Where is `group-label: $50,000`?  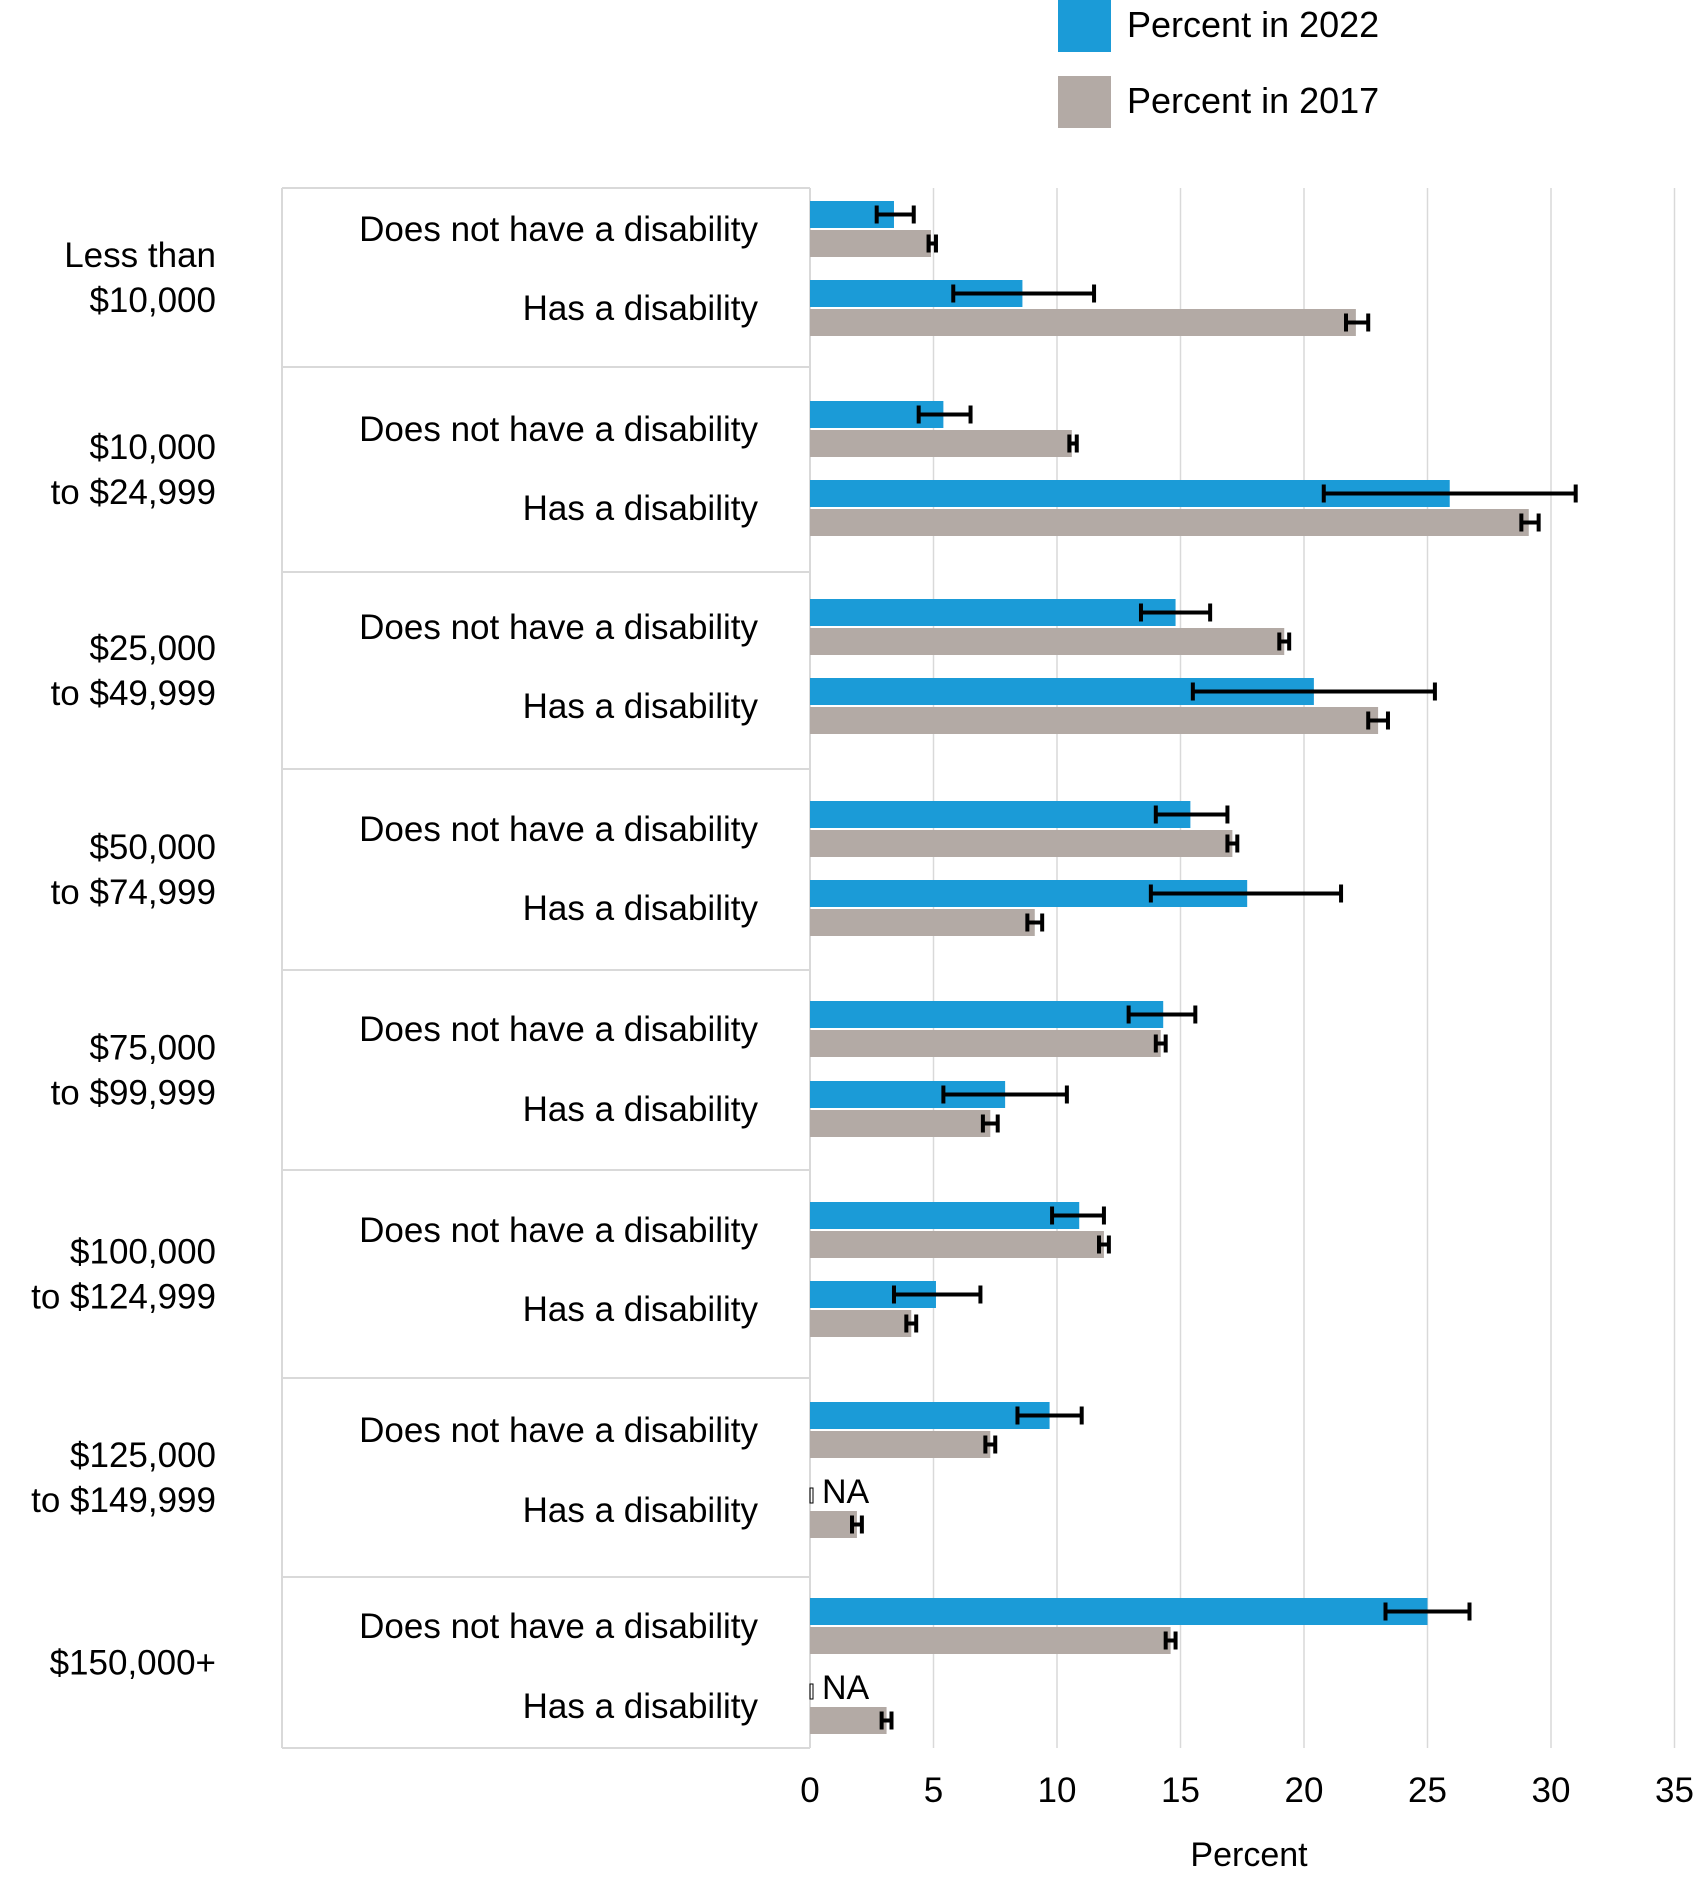
group-label: $50,000 is located at coordinates (152, 847).